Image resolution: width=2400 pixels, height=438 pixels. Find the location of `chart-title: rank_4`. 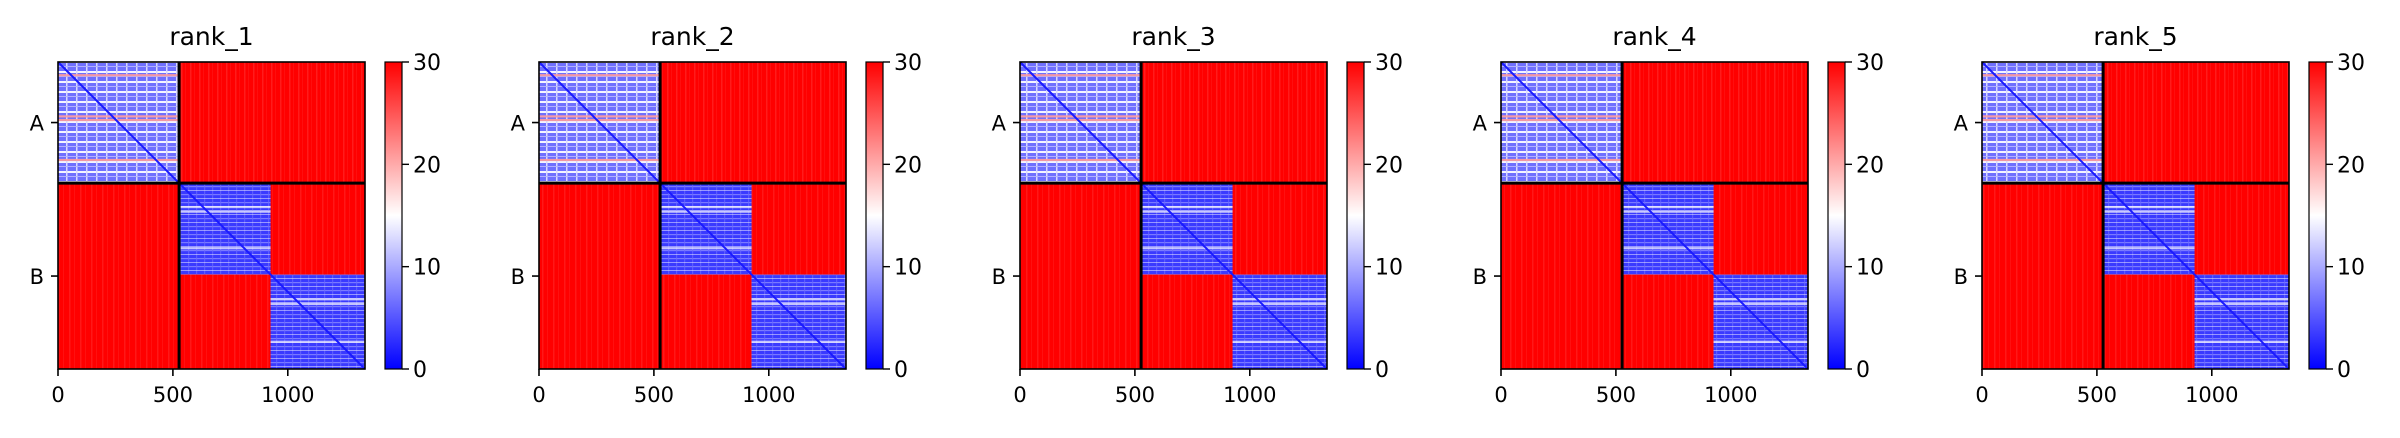

chart-title: rank_4 is located at coordinates (1654, 36).